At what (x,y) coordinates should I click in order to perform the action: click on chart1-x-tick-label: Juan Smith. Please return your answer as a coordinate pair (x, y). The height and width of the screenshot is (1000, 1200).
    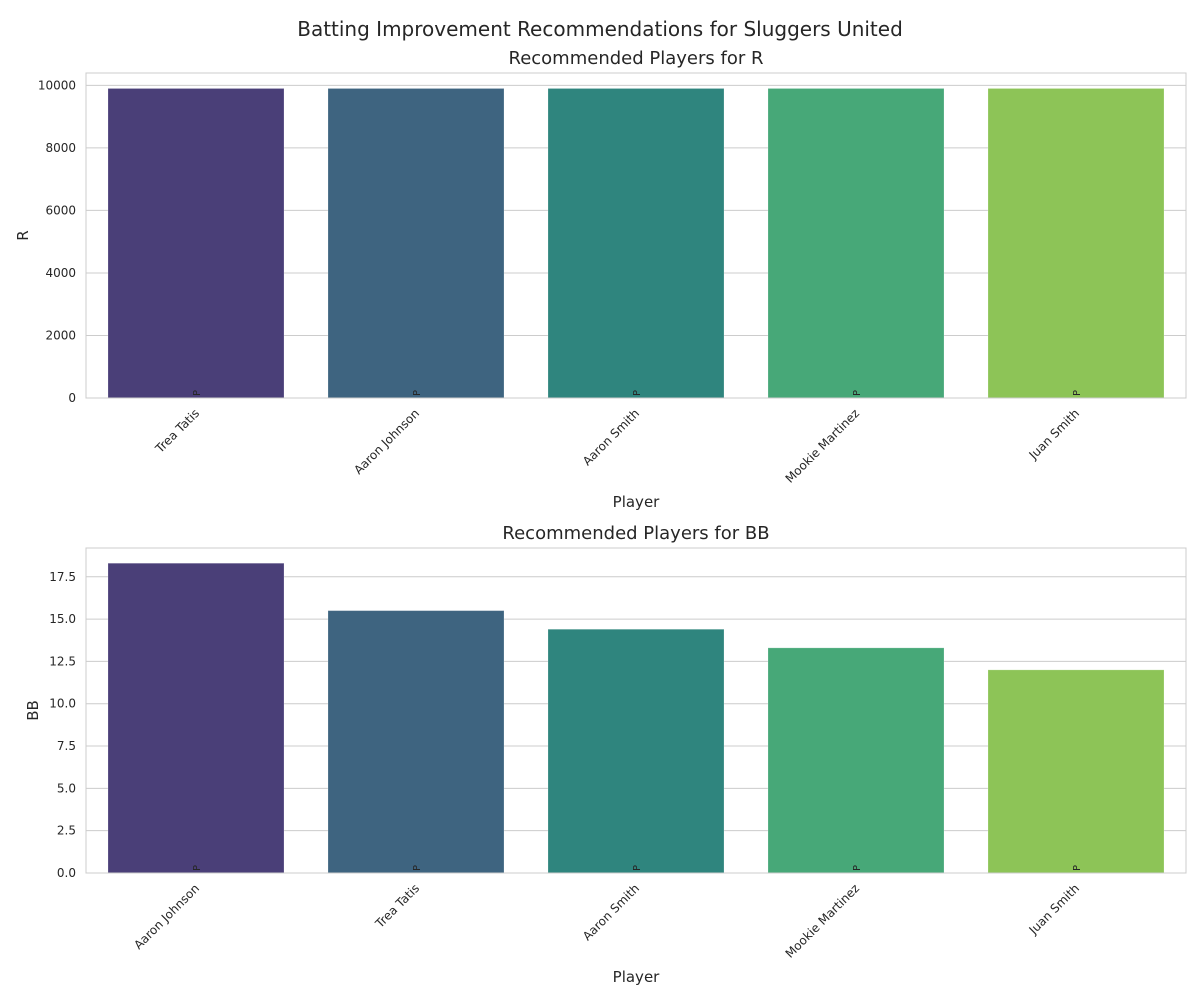
    Looking at the image, I should click on (1054, 434).